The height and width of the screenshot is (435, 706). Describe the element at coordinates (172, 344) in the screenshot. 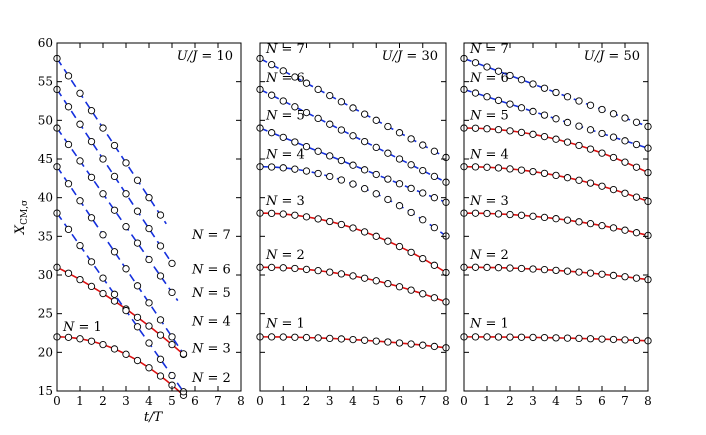

I see `data-point-p1-n2` at that location.